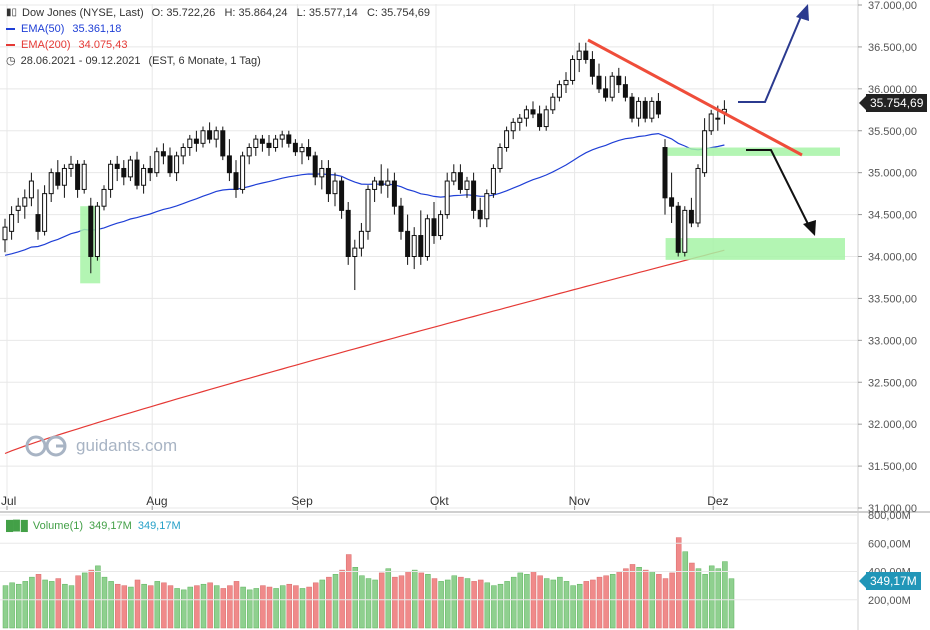  Describe the element at coordinates (368, 583) in the screenshot. I see `volume-bars` at that location.